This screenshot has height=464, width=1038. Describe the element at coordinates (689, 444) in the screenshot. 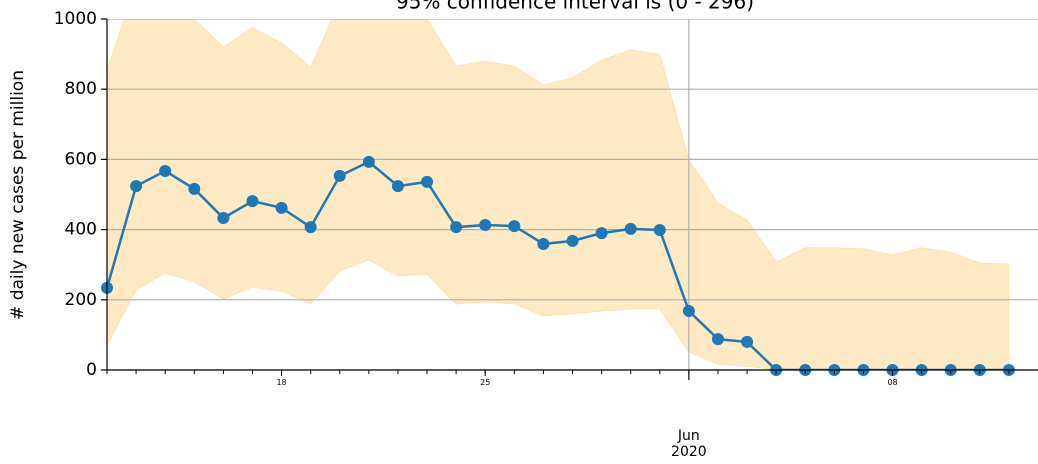

I see `x-major-tick-label: Jun 2020` at that location.